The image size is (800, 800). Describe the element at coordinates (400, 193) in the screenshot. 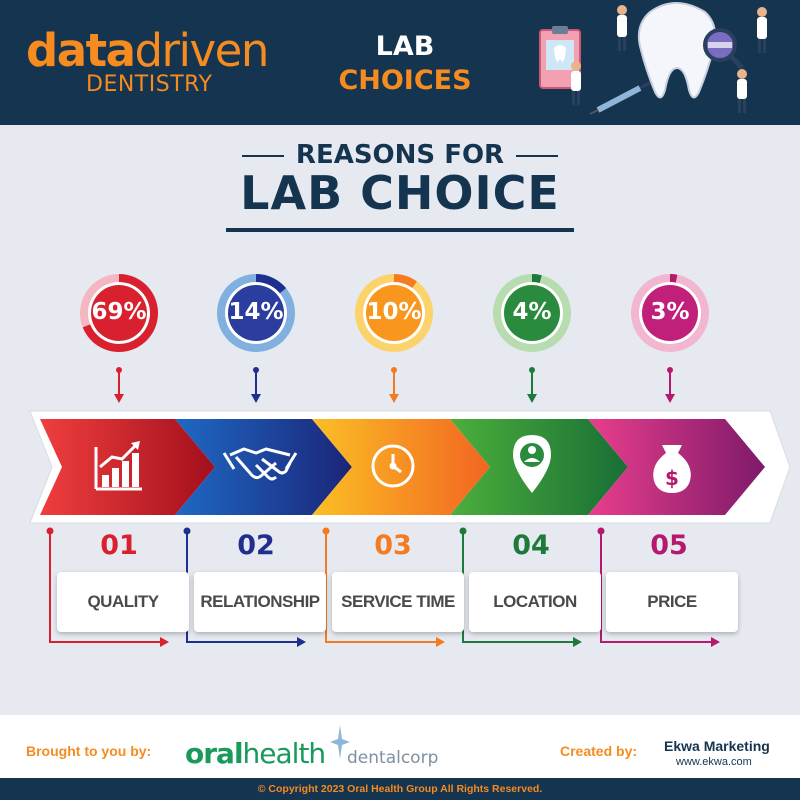

I see `page-title: LAB CHOICE` at that location.